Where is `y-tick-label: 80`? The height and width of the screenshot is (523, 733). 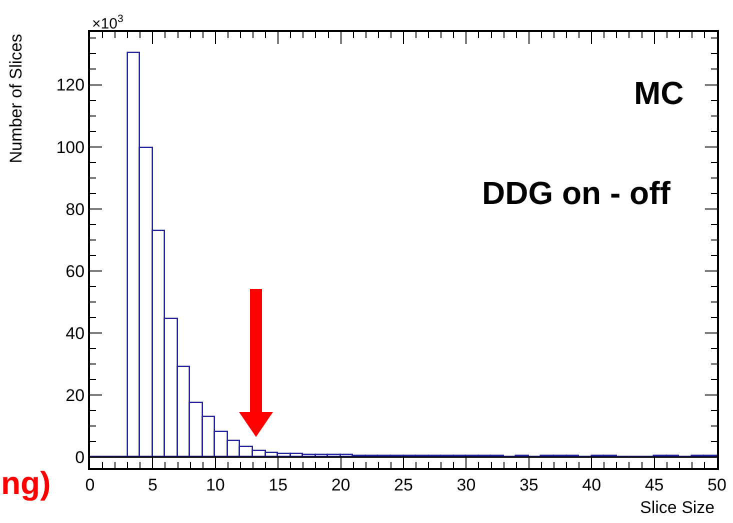 y-tick-label: 80 is located at coordinates (75, 209).